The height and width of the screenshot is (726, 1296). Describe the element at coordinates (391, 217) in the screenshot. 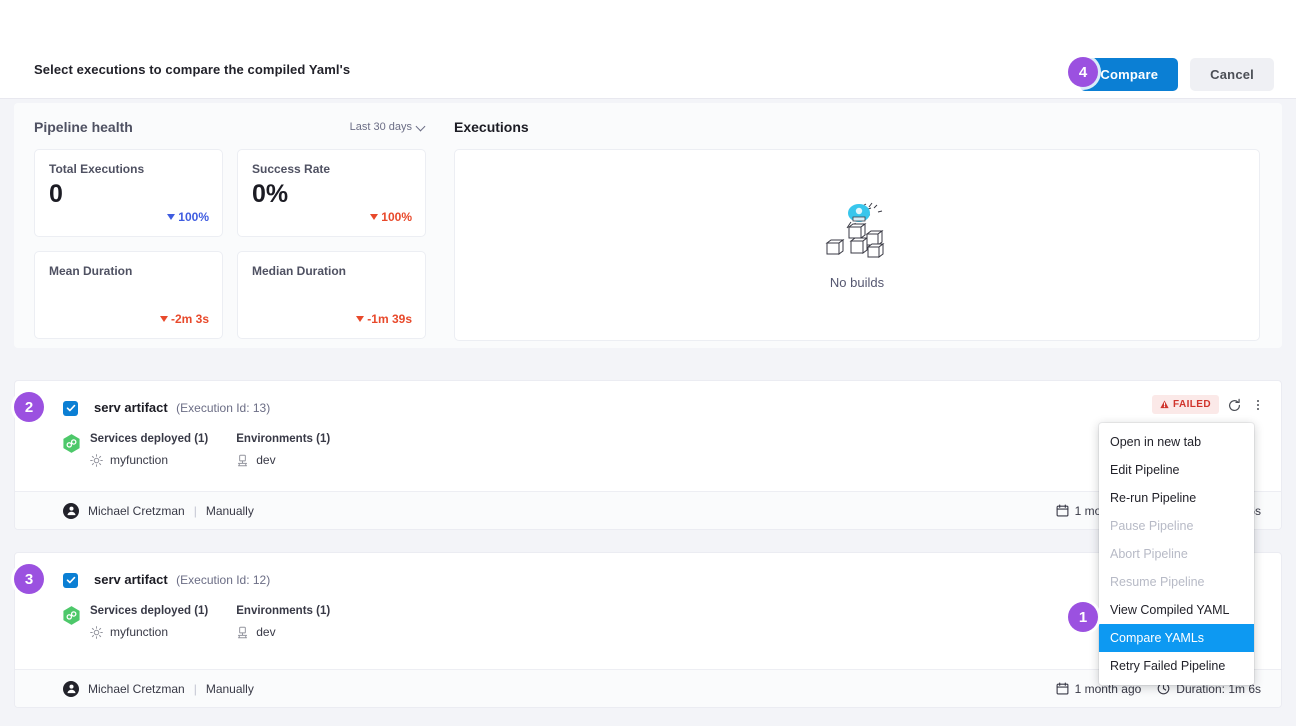

I see `metric-delta: 100%` at that location.